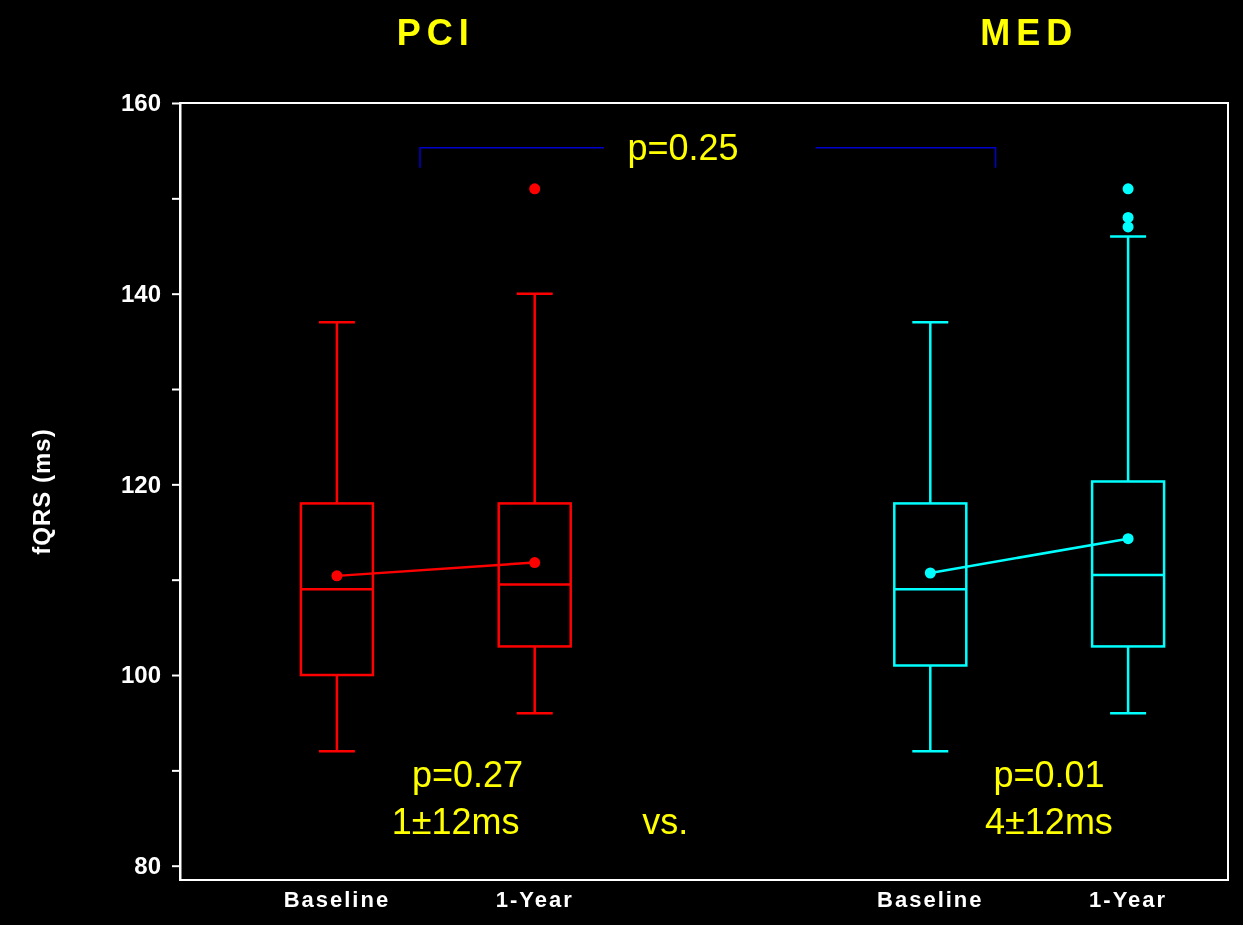 Image resolution: width=1243 pixels, height=925 pixels. I want to click on y-tick-label: 120, so click(140, 484).